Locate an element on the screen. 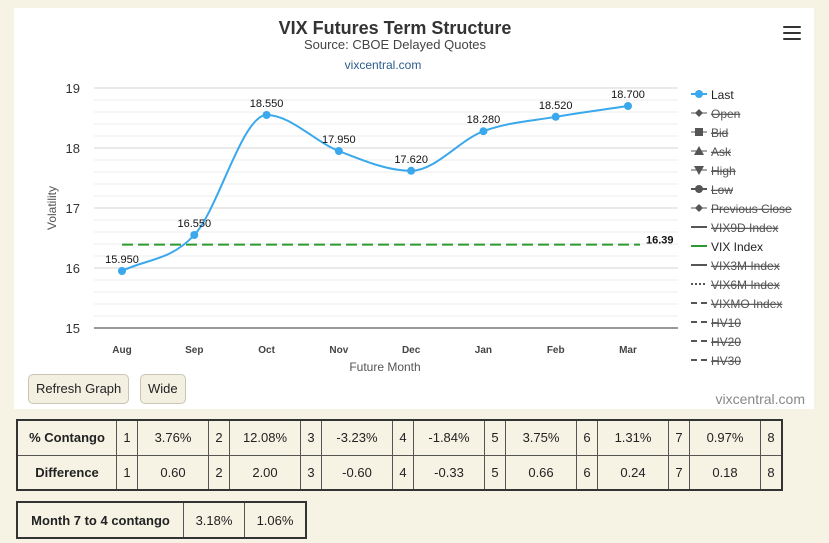 This screenshot has width=829, height=543. legend-item-previous-close: Previous Close is located at coordinates (751, 209).